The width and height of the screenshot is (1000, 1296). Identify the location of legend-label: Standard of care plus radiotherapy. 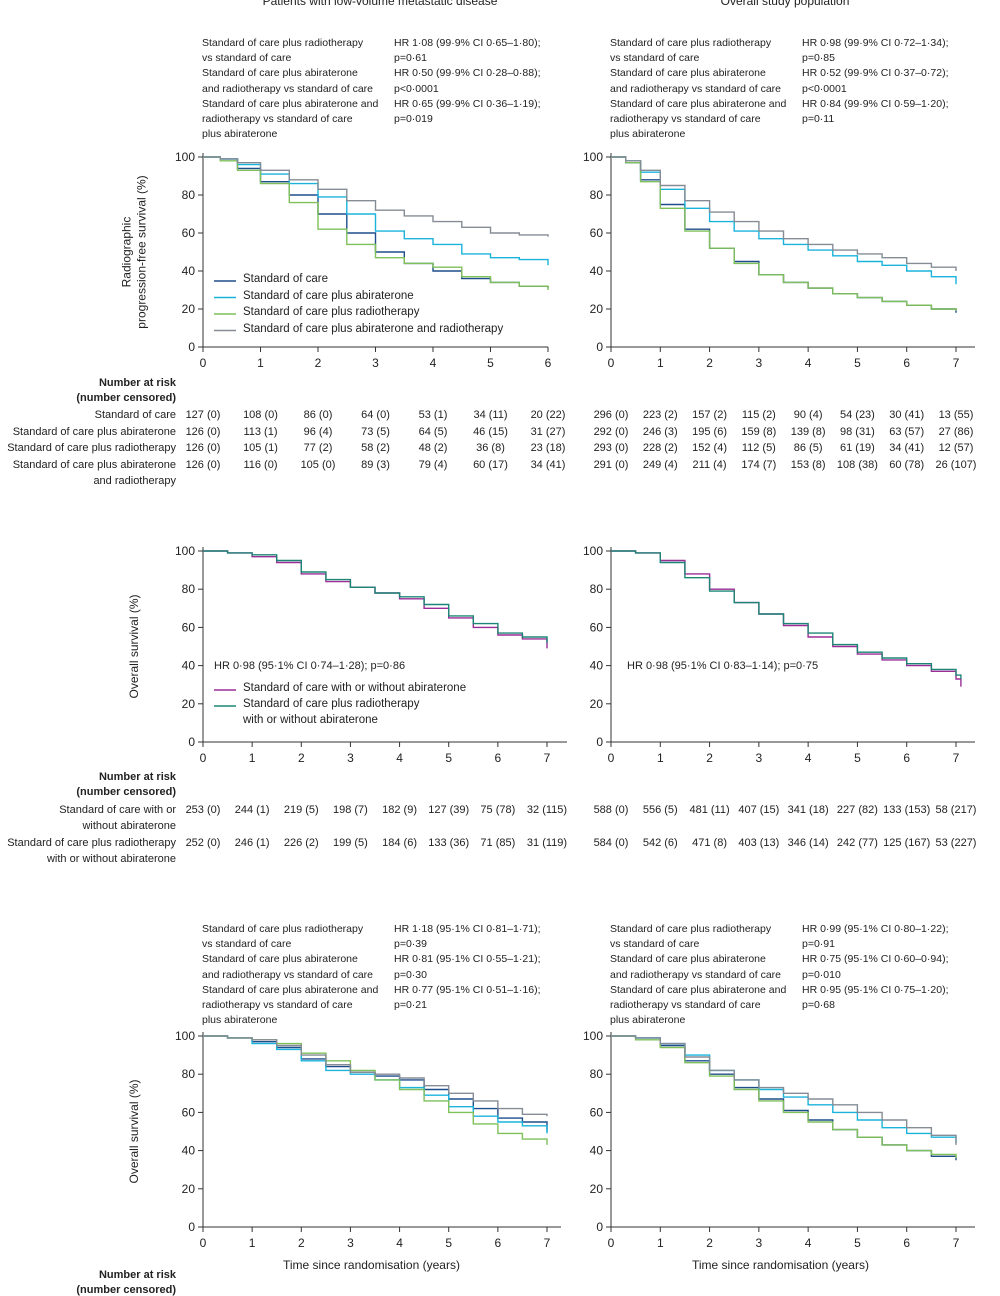
(331, 312).